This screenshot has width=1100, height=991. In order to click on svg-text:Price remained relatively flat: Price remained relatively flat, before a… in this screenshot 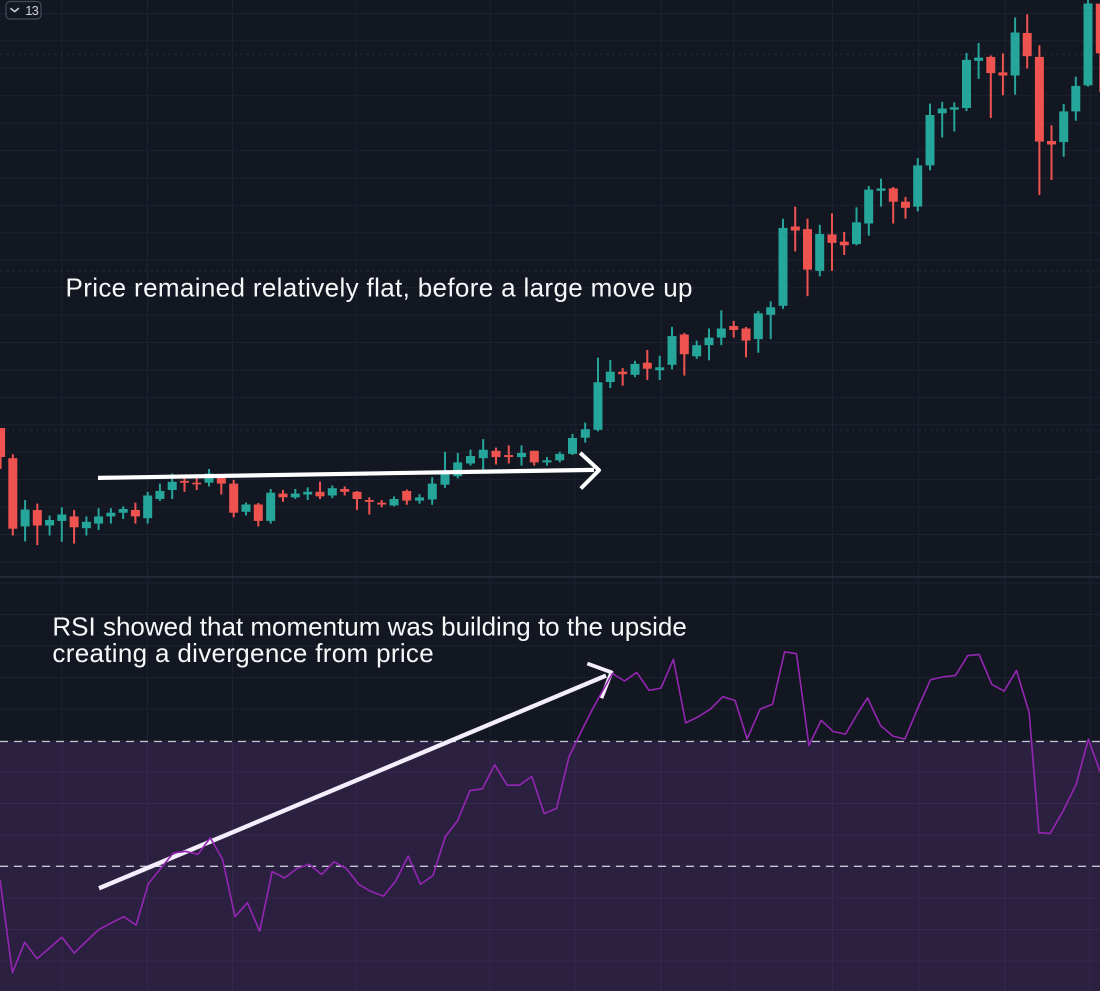, I will do `click(379, 288)`.